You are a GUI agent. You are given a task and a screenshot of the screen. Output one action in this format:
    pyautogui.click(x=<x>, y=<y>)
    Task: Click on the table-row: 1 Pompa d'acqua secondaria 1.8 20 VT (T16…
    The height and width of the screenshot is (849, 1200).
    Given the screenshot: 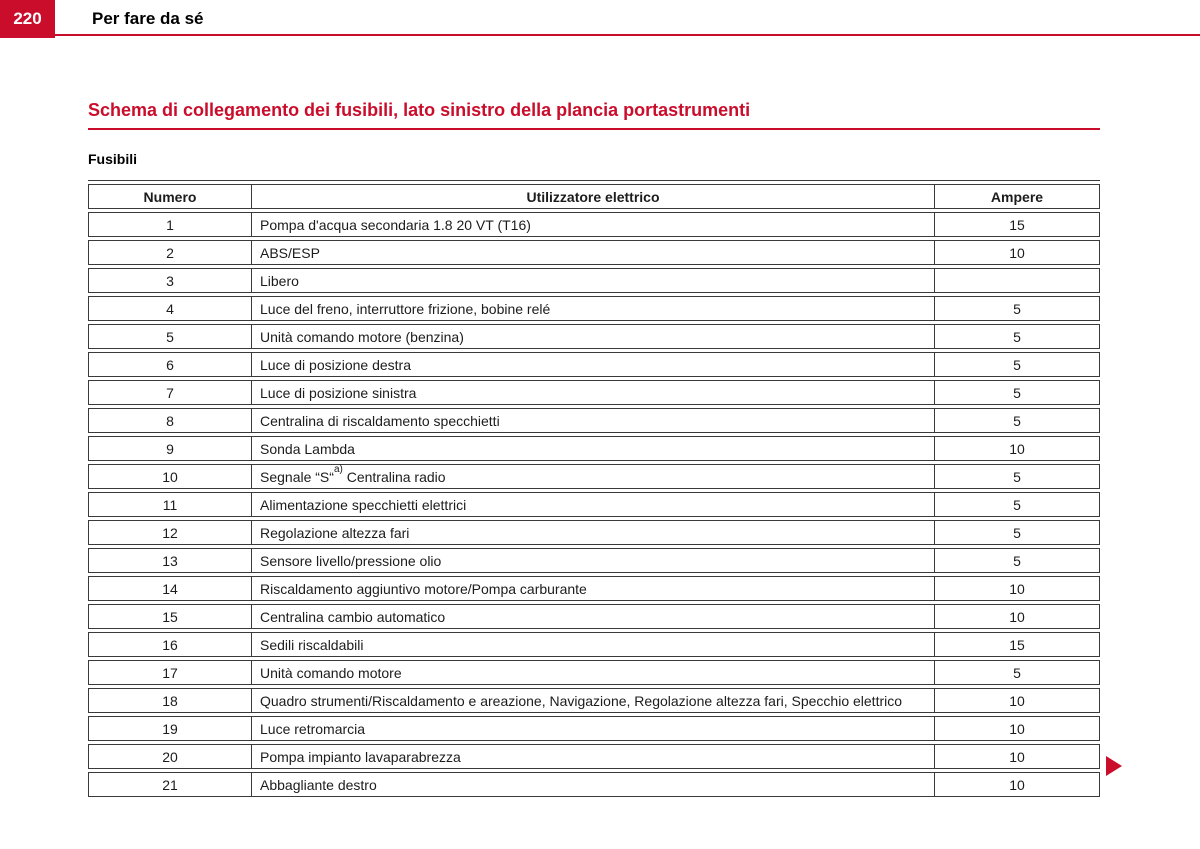 What is the action you would take?
    pyautogui.click(x=594, y=224)
    